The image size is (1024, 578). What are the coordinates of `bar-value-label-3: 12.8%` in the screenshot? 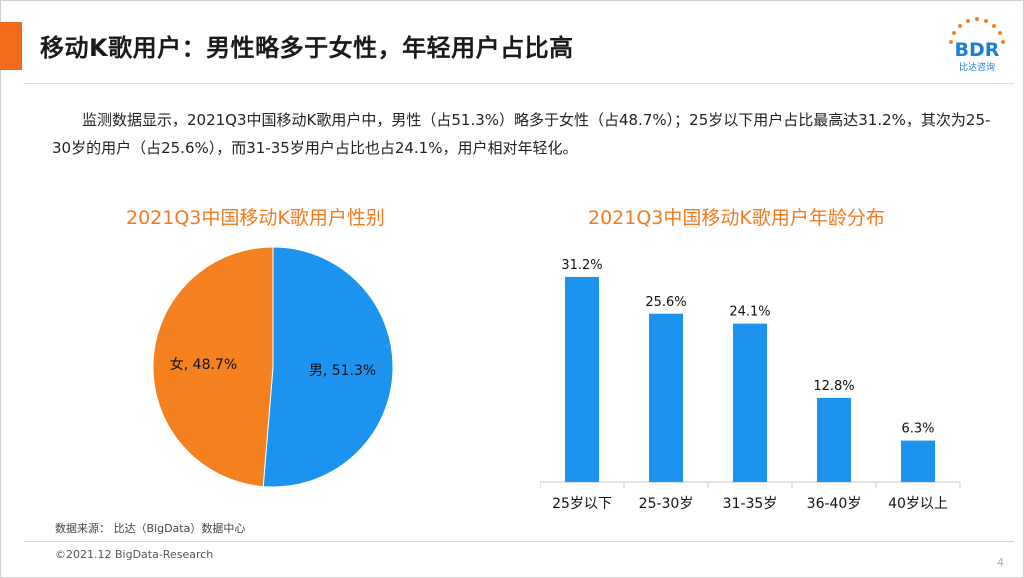 It's located at (833, 386).